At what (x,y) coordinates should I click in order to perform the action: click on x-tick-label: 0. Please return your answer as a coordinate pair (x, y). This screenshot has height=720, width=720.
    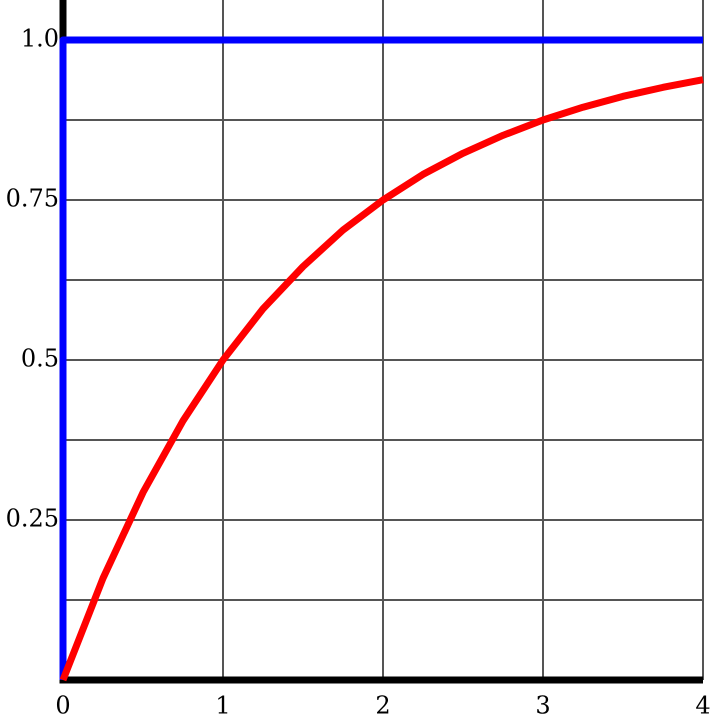
    Looking at the image, I should click on (62, 706).